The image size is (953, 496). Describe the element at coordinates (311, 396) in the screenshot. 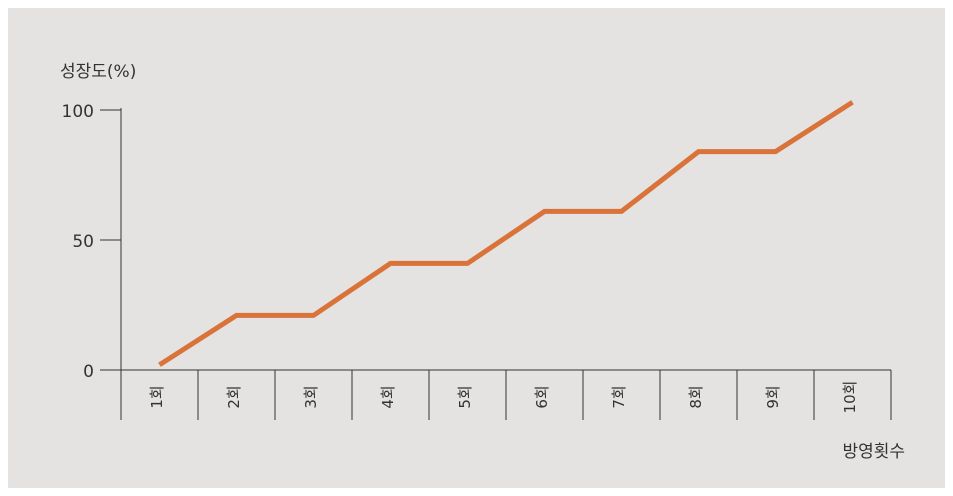

I see `x-tick-label: 3회` at that location.